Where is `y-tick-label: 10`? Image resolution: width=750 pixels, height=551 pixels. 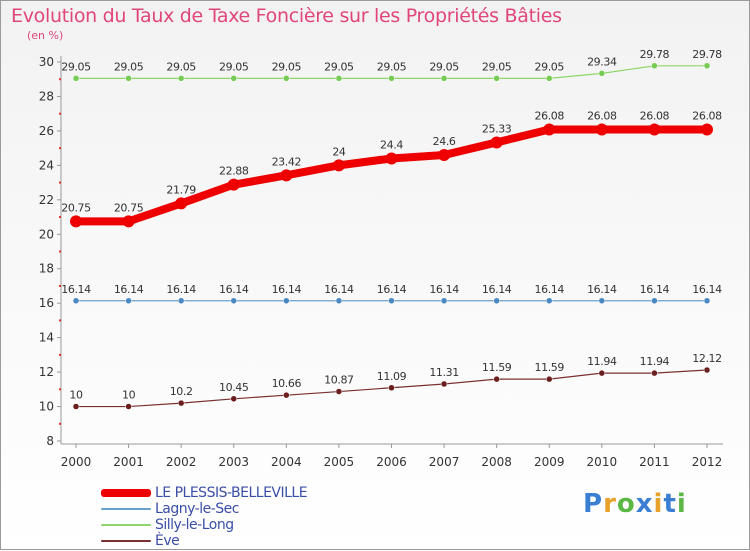
y-tick-label: 10 is located at coordinates (46, 407).